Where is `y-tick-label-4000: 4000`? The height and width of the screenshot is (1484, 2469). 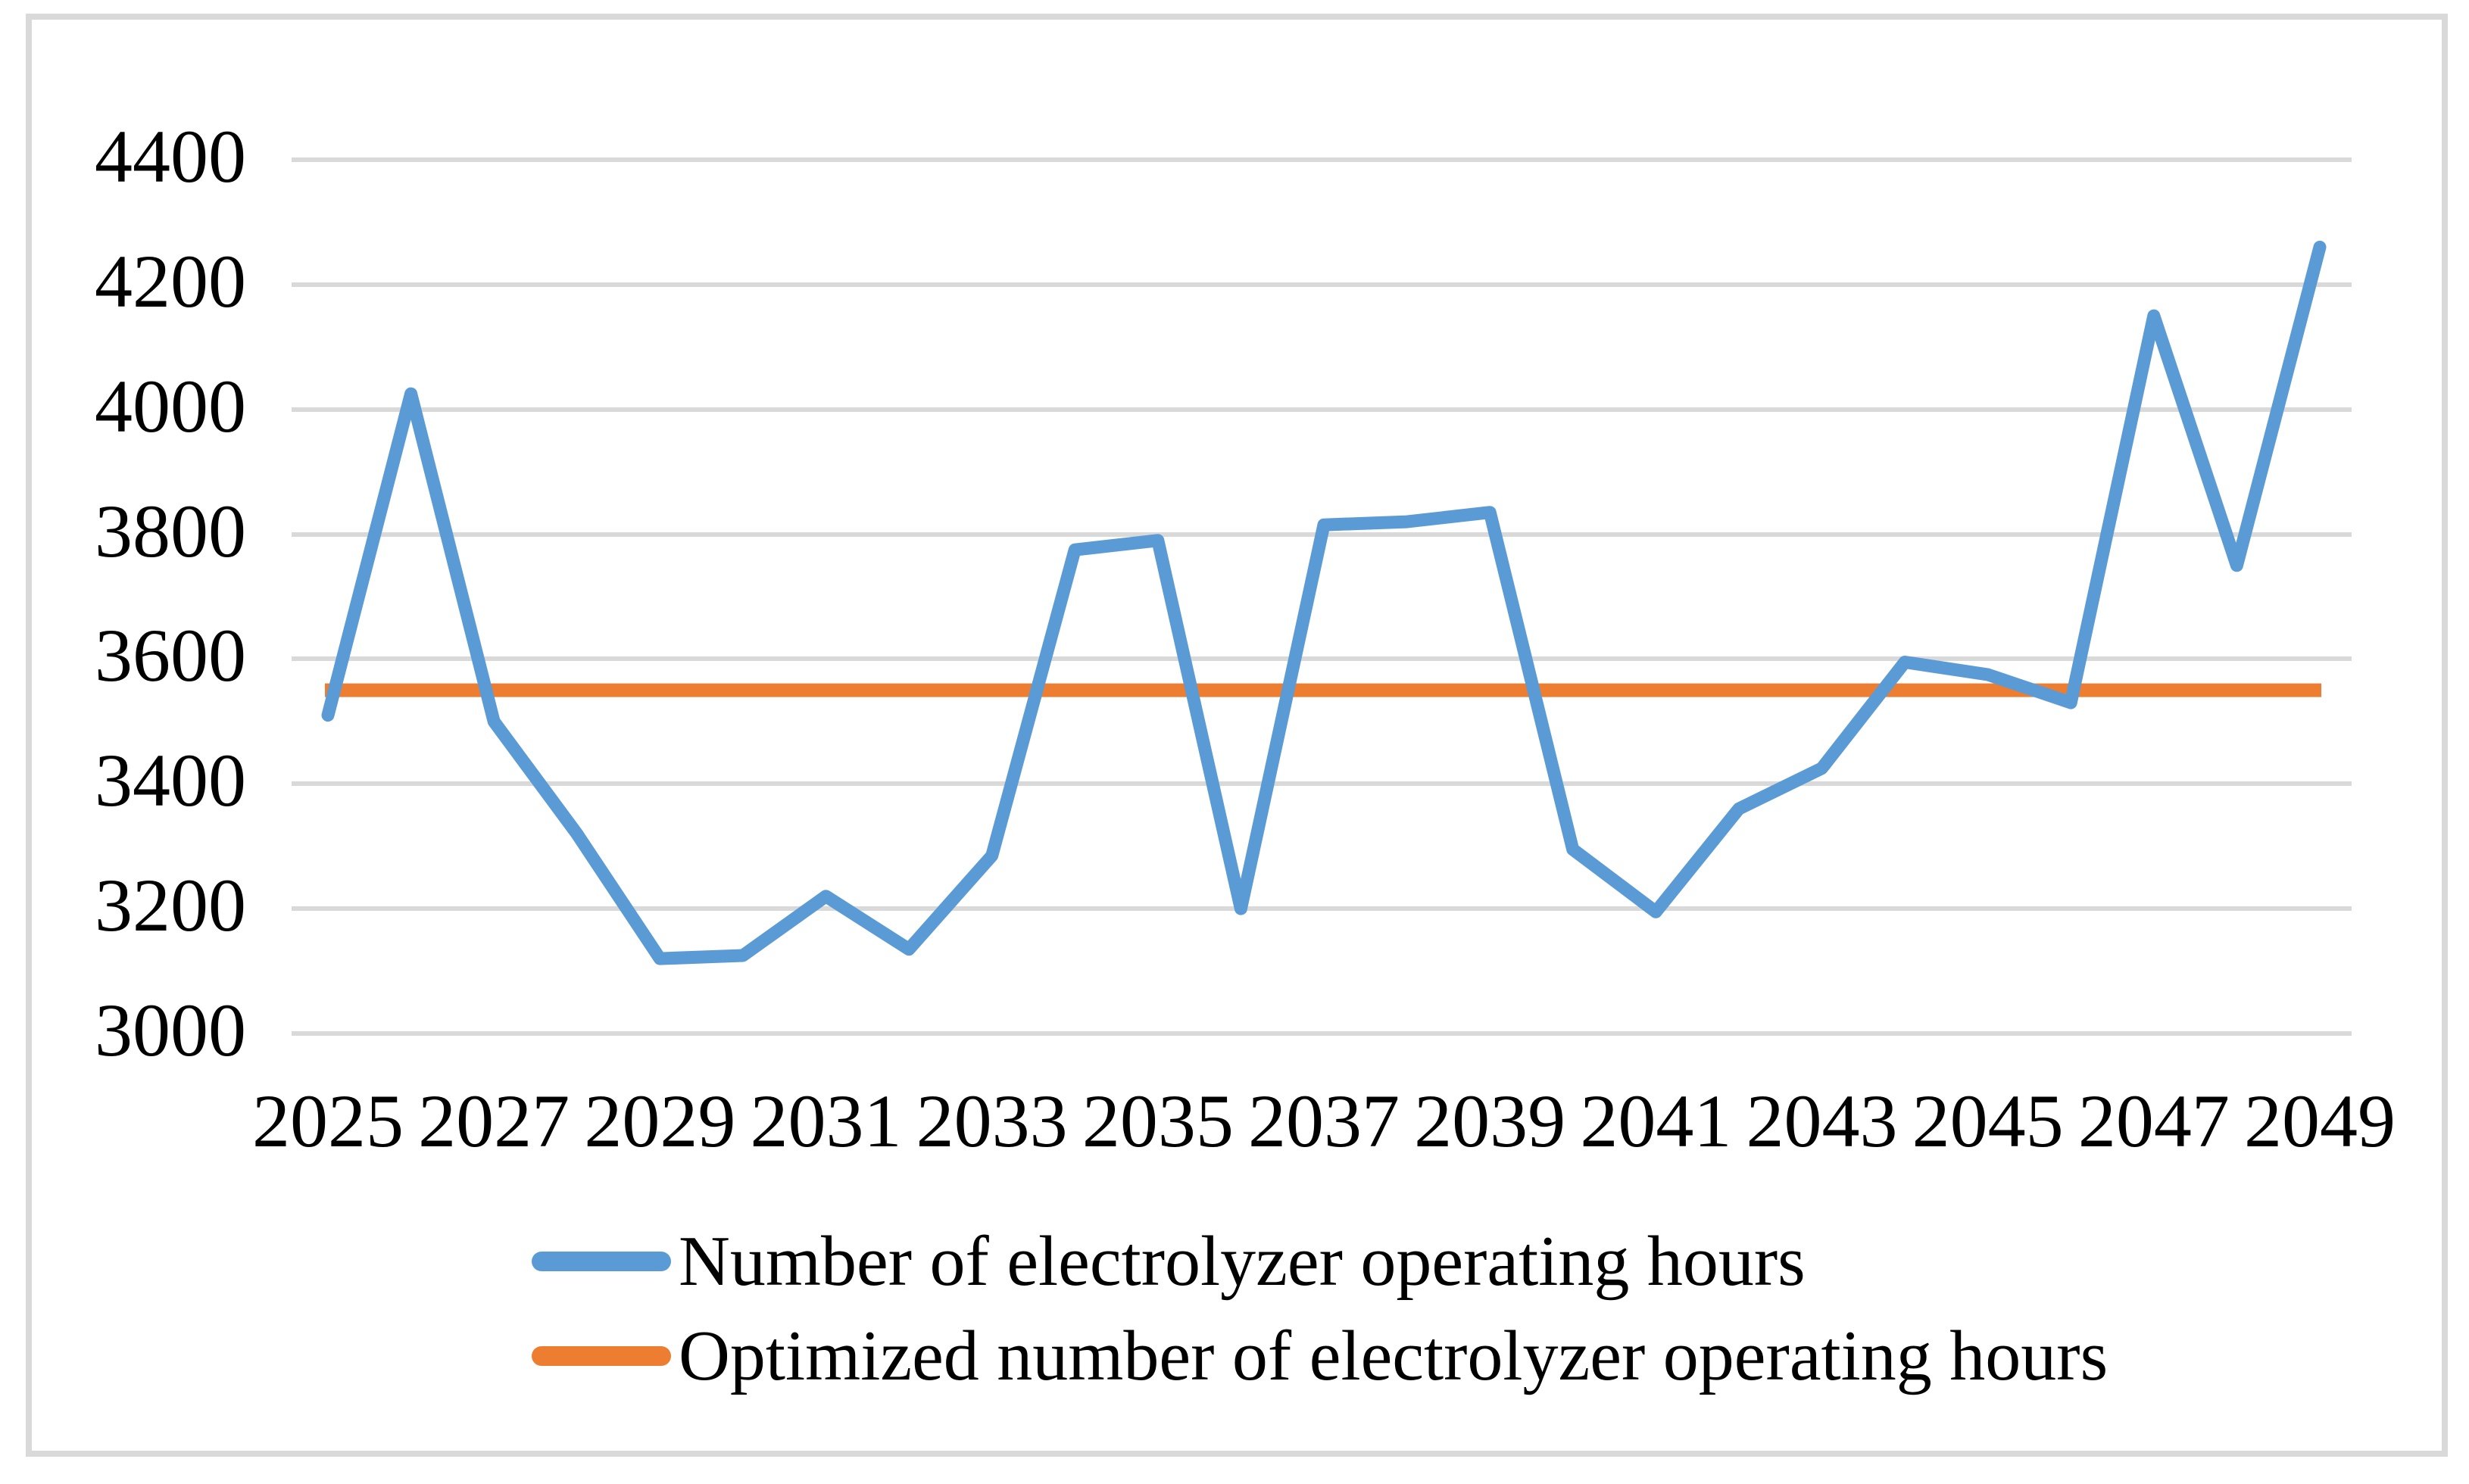
y-tick-label-4000: 4000 is located at coordinates (170, 405).